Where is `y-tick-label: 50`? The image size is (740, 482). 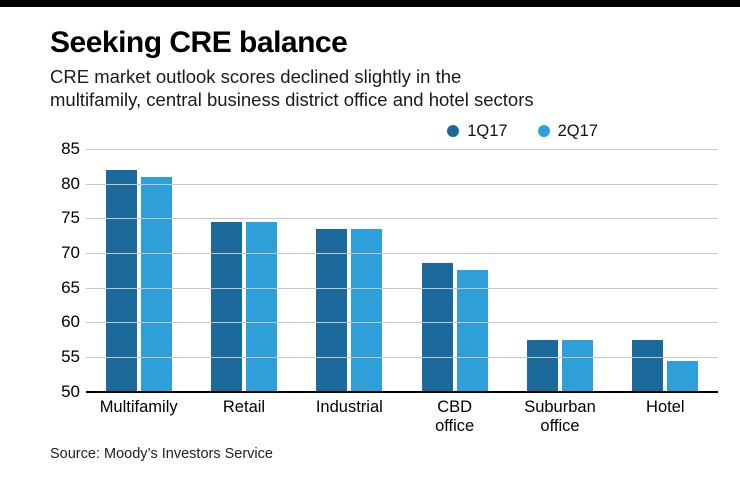
y-tick-label: 50 is located at coordinates (70, 391).